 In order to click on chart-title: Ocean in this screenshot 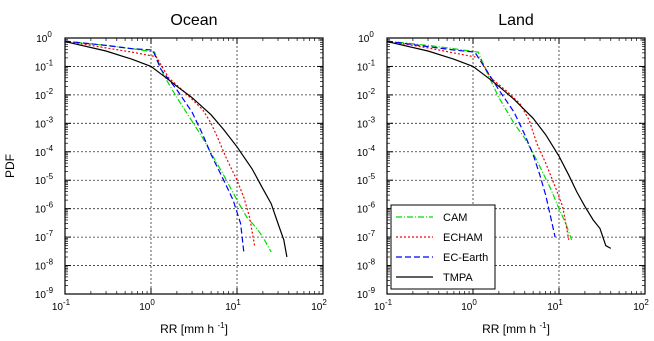, I will do `click(193, 20)`.